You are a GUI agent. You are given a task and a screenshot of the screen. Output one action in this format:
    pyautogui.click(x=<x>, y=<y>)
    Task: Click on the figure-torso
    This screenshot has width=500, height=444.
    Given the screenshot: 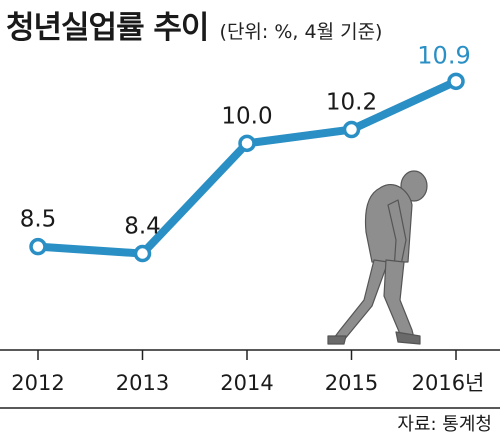 What is the action you would take?
    pyautogui.click(x=388, y=223)
    